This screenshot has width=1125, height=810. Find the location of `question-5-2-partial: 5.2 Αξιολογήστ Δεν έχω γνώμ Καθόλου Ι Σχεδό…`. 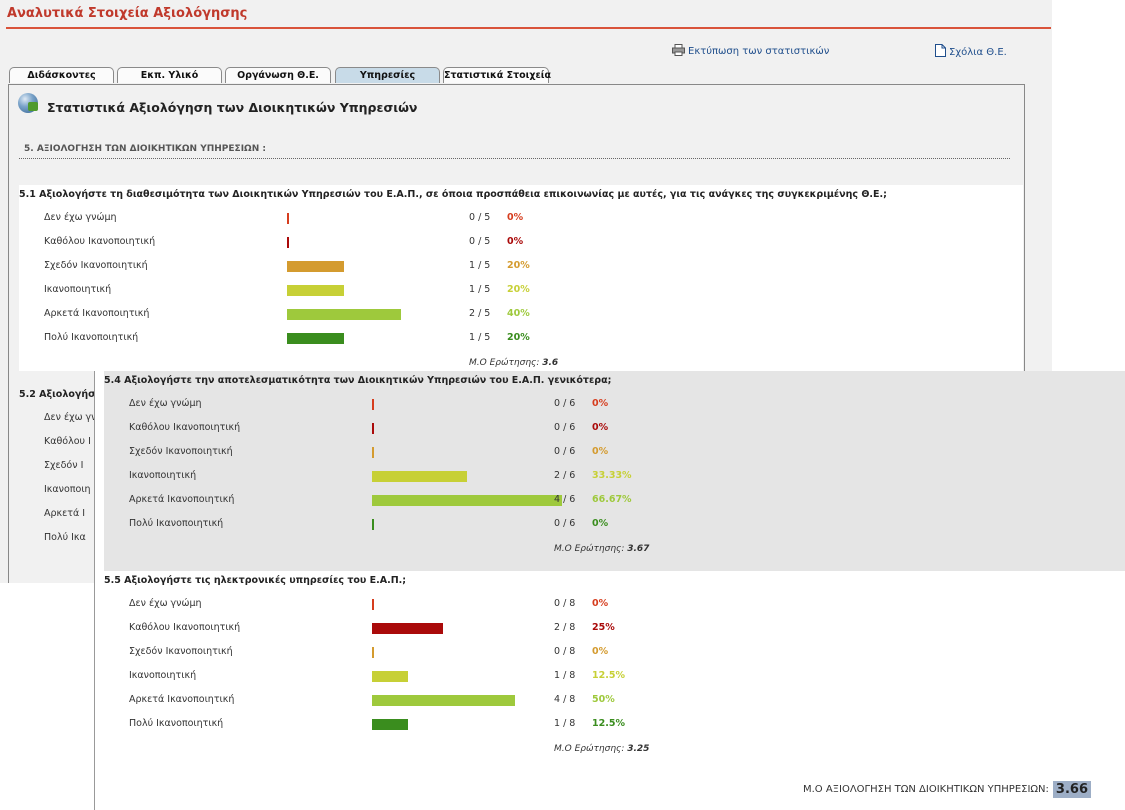

question-5-2-partial: 5.2 Αξιολογήστ Δεν έχω γνώμ Καθόλου Ι Σχεδό… is located at coordinates (65, 484).